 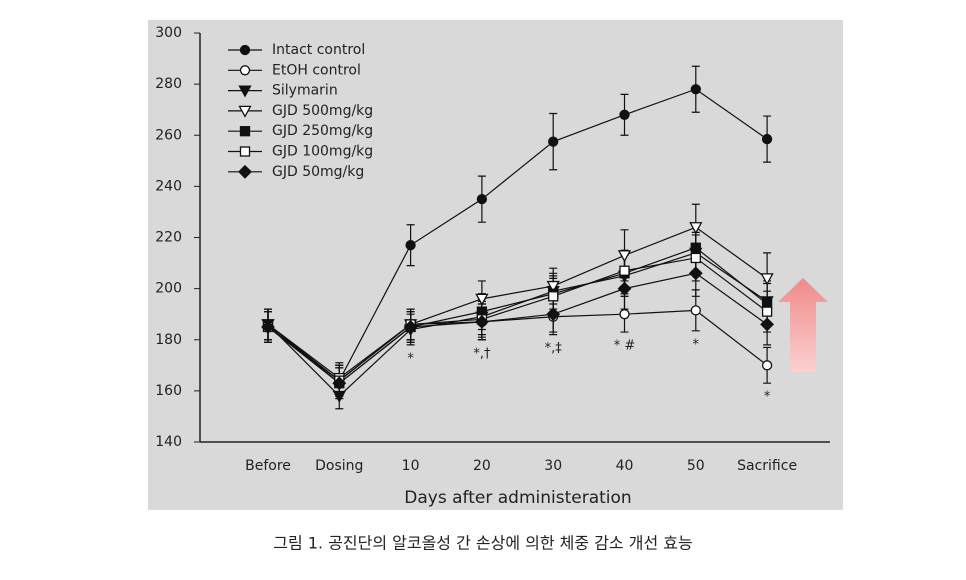 What do you see at coordinates (625, 466) in the screenshot?
I see `x-tick-label: 40` at bounding box center [625, 466].